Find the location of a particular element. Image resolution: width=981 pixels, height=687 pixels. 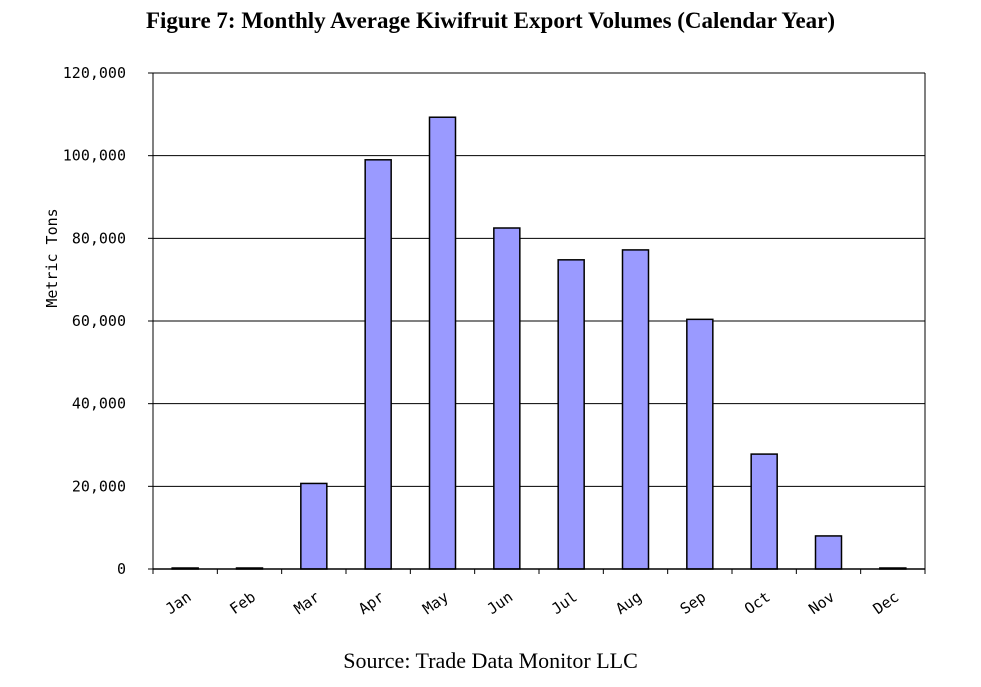

bar-apr is located at coordinates (378, 364).